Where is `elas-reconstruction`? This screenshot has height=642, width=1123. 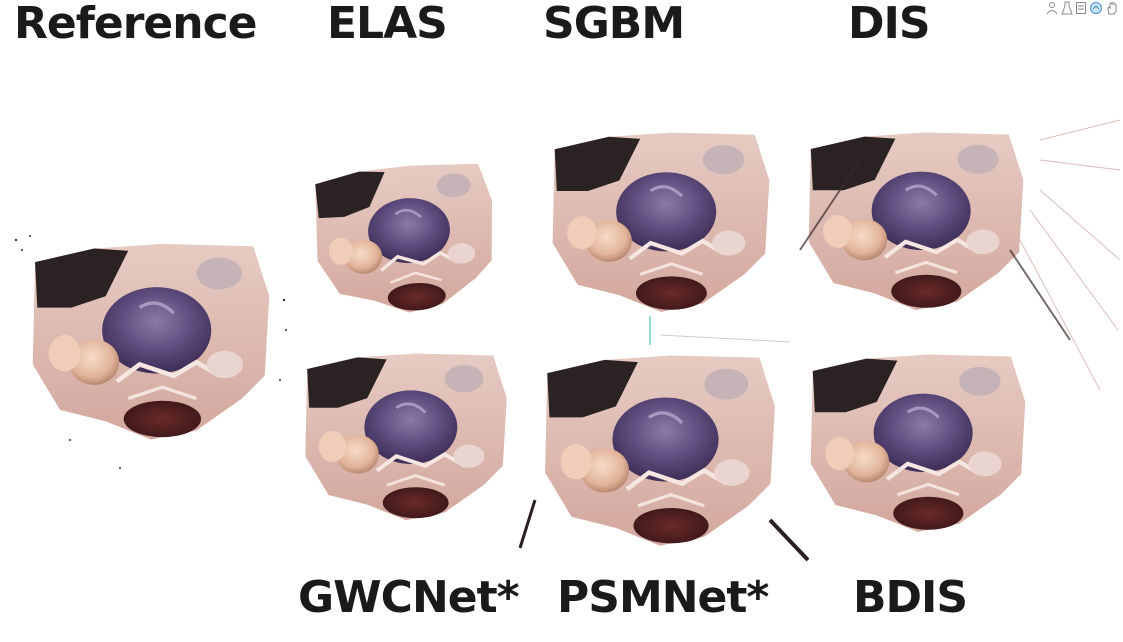 elas-reconstruction is located at coordinates (405, 239).